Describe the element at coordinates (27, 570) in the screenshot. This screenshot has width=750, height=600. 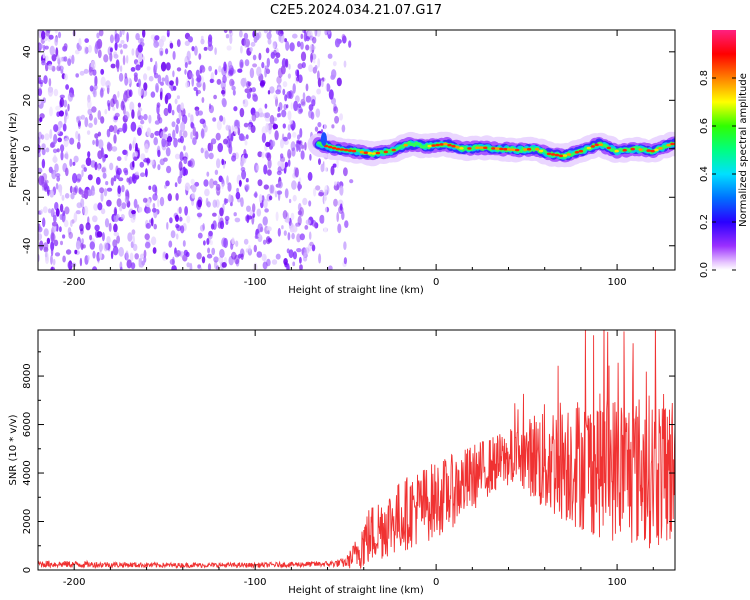
I see `y-tick-label: 0` at that location.